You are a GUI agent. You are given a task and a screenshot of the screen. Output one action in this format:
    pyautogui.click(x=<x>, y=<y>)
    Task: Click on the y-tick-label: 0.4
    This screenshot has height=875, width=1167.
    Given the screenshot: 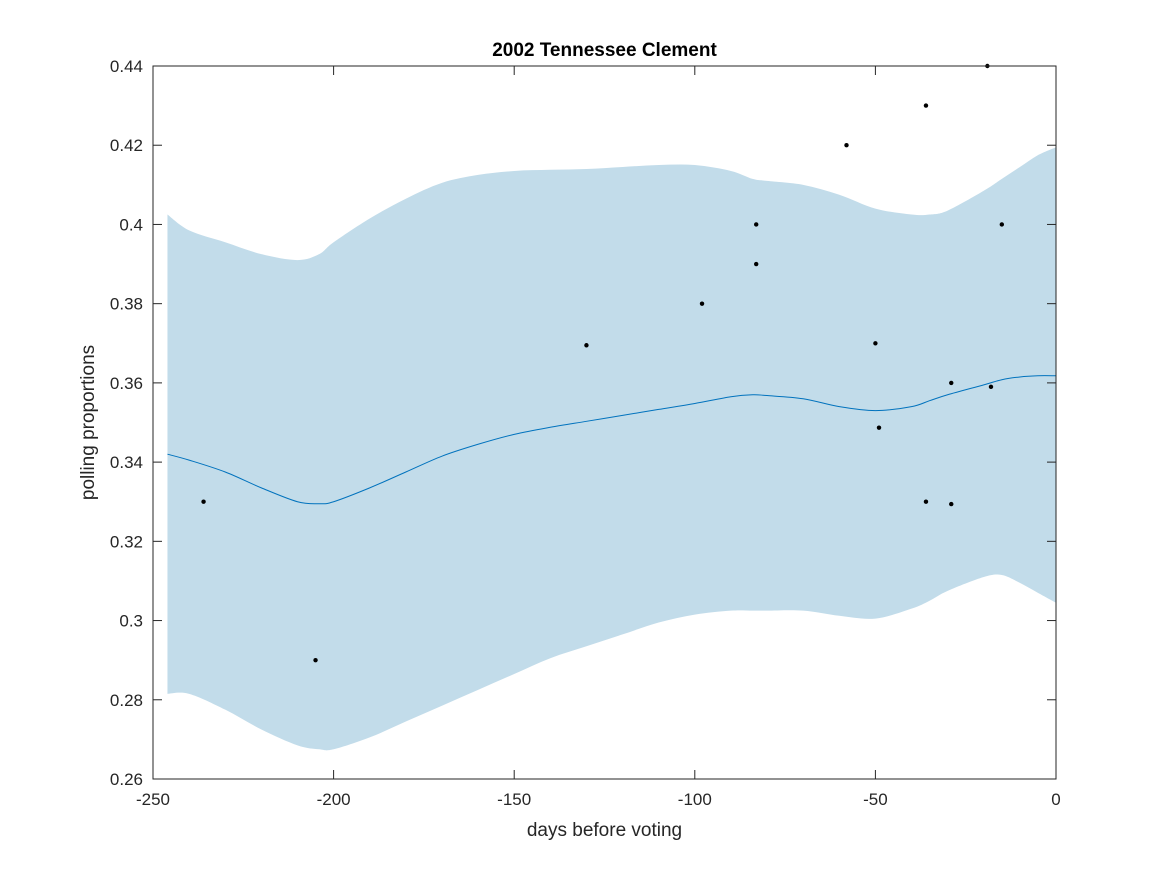 What is the action you would take?
    pyautogui.click(x=131, y=224)
    